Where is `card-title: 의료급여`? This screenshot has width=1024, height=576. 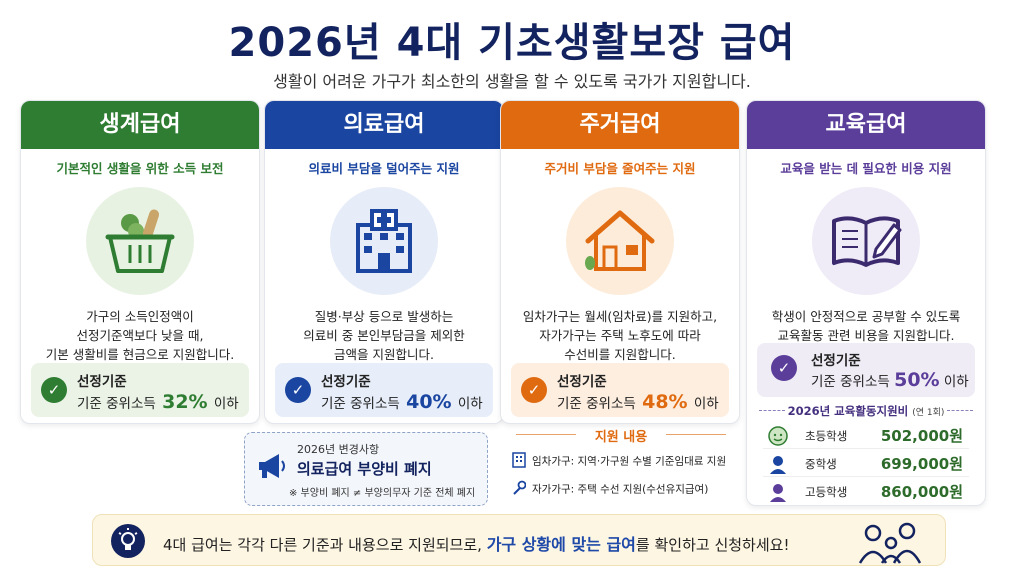
card-title: 의료급여 is located at coordinates (384, 125).